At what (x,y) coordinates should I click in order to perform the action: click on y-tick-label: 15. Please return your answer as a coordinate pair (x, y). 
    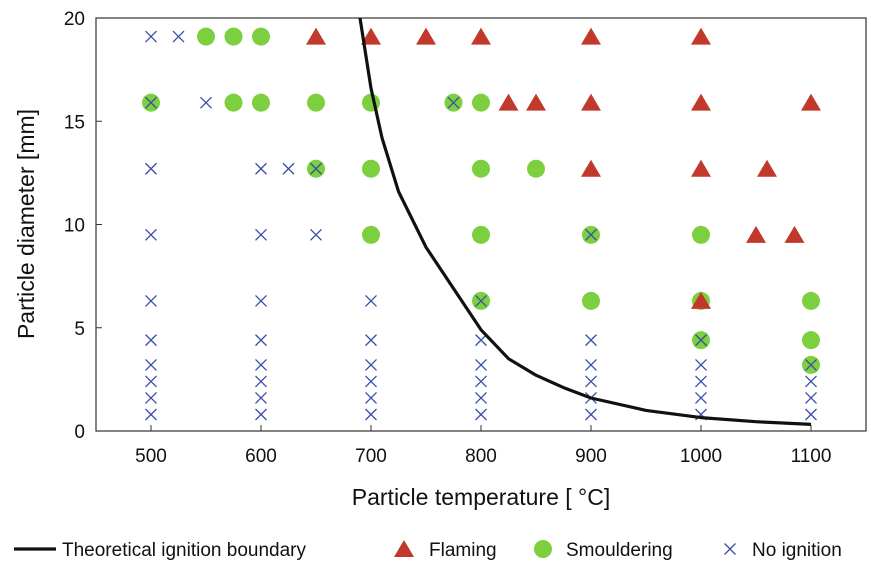
    Looking at the image, I should click on (74, 122).